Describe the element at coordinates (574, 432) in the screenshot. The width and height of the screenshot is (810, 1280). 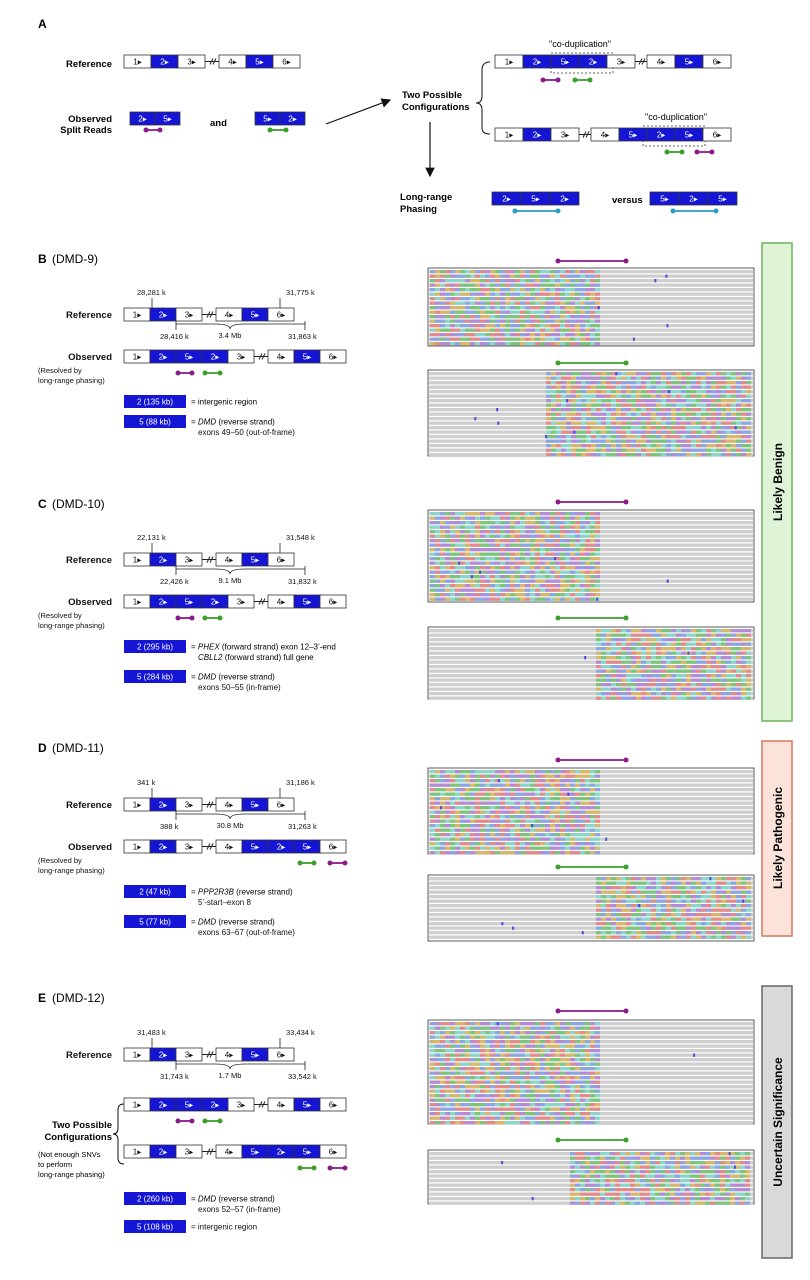
I see `snv` at that location.